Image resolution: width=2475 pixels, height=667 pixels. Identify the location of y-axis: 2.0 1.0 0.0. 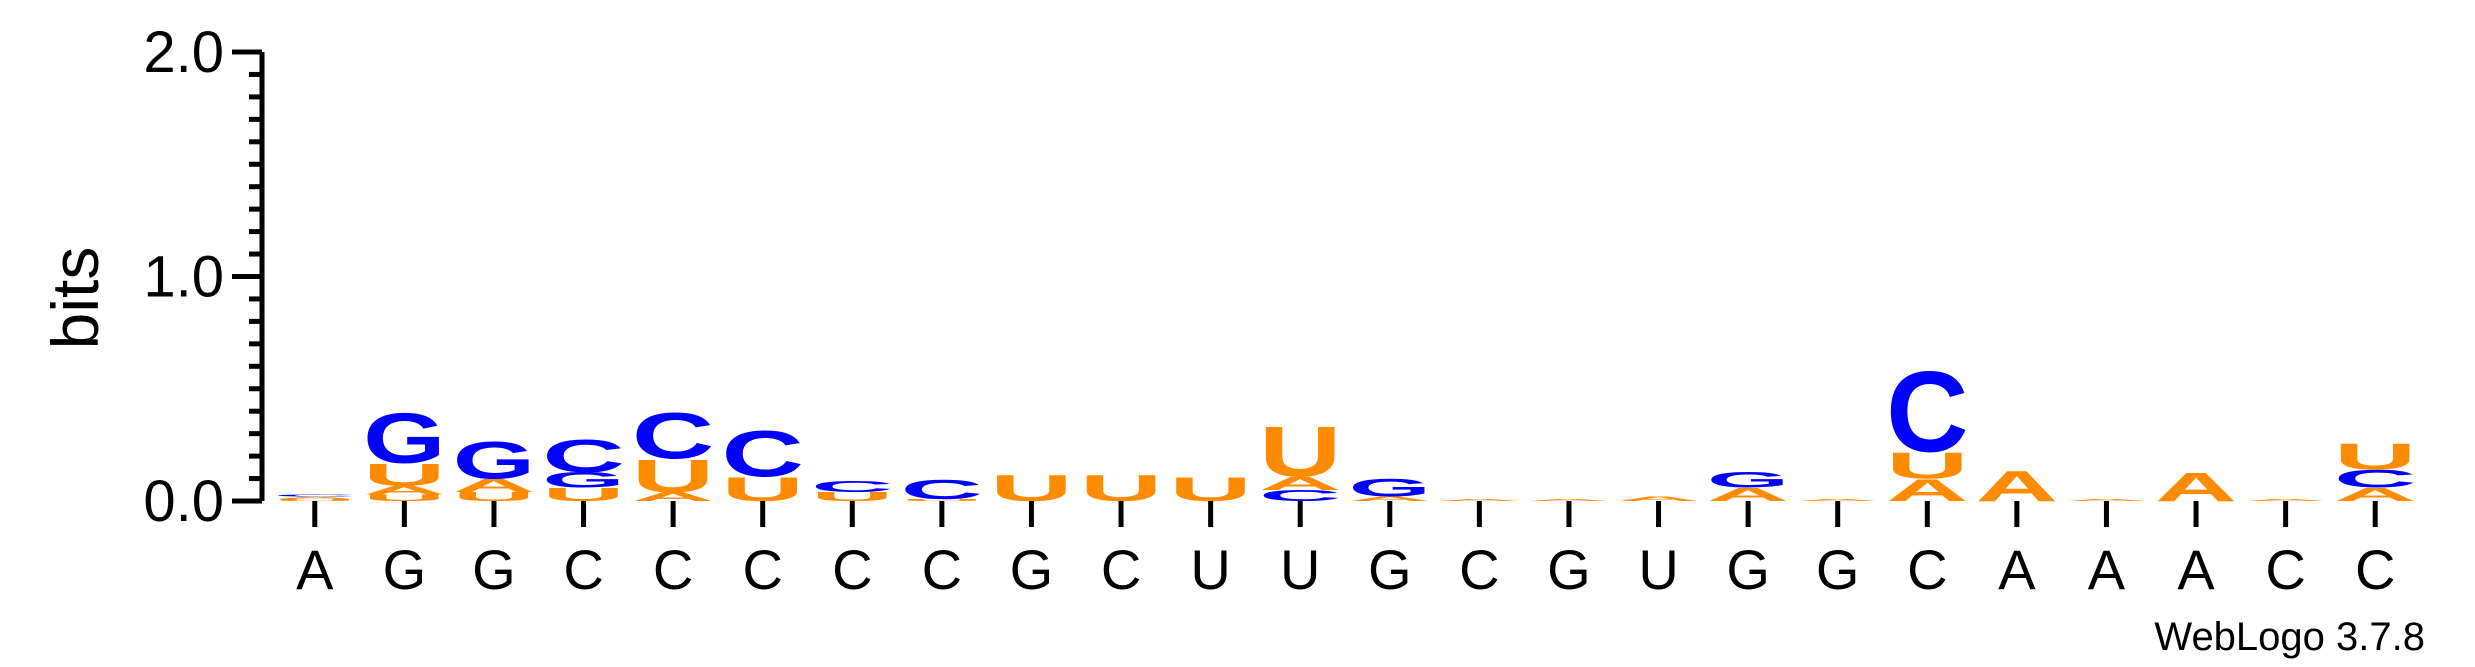
(204, 277).